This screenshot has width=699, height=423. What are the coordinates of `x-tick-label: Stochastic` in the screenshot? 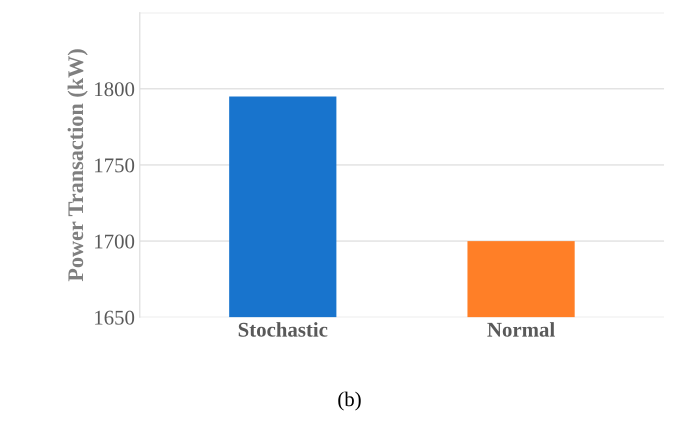 It's located at (283, 329).